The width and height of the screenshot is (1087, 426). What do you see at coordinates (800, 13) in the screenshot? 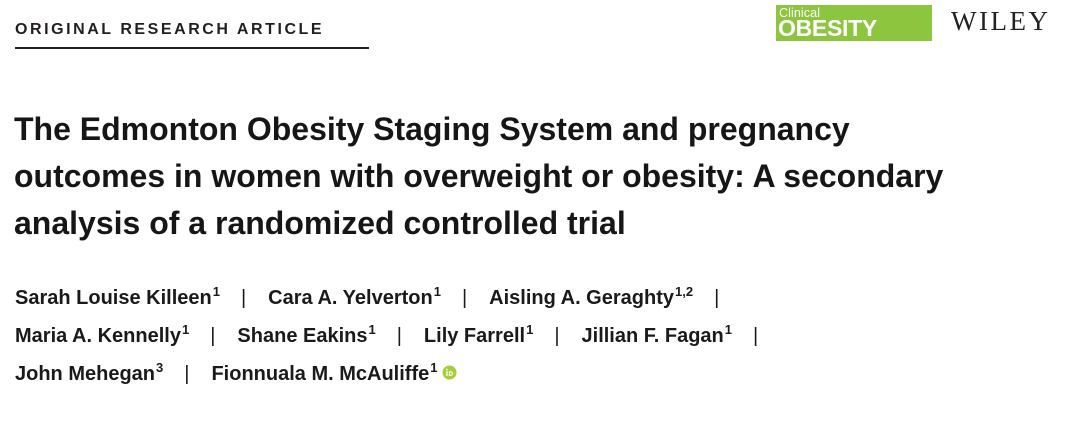
I see `journal-logo-line1: Clinical` at bounding box center [800, 13].